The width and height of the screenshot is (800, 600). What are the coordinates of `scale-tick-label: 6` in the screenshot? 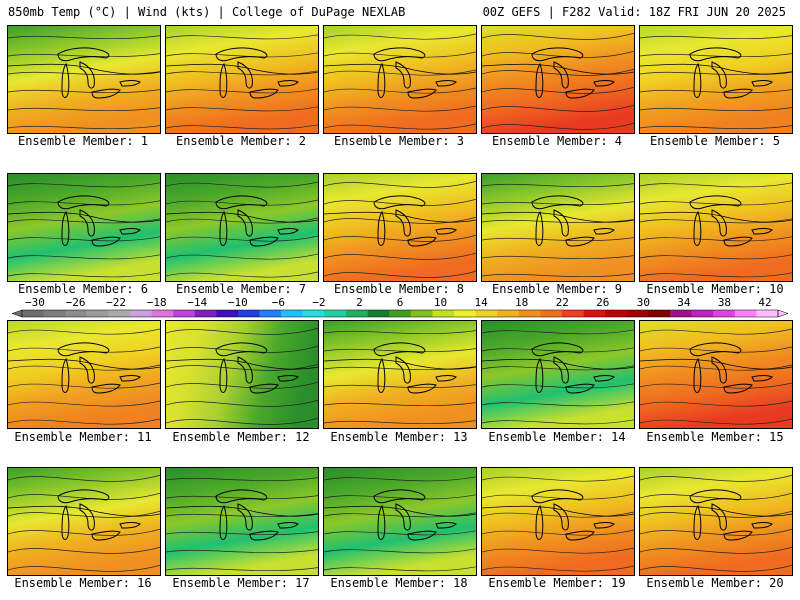 It's located at (400, 302).